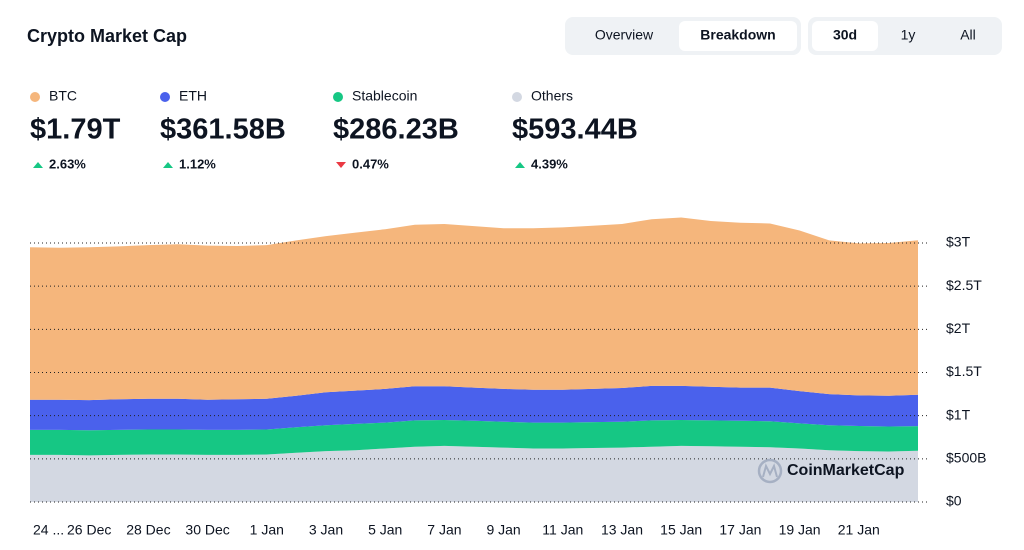 Image resolution: width=1024 pixels, height=550 pixels. I want to click on x-tick-label: 11 Jan, so click(562, 530).